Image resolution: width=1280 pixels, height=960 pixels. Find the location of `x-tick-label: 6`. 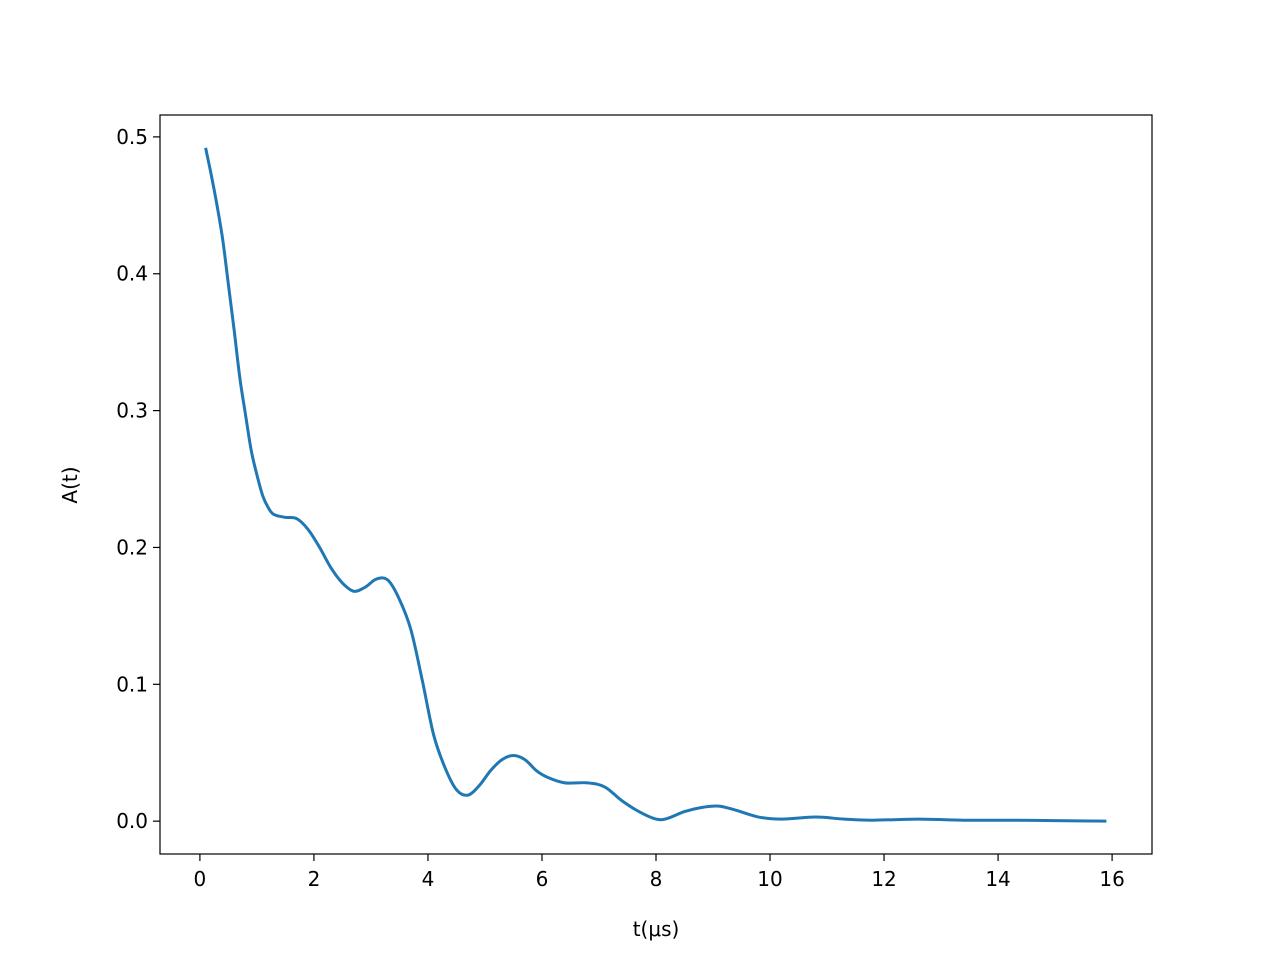

x-tick-label: 6 is located at coordinates (542, 879).